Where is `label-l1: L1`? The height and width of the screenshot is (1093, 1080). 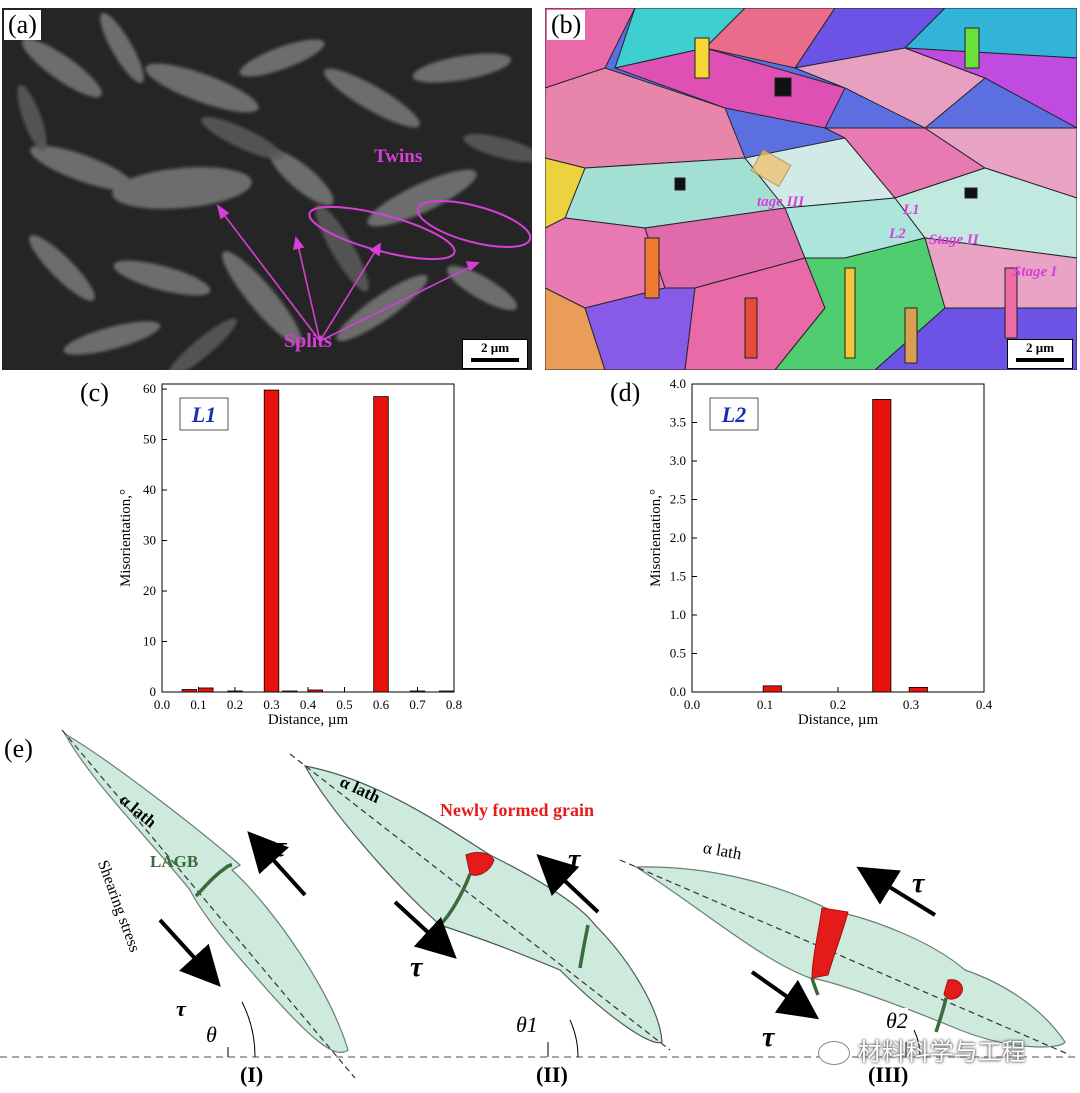
label-l1: L1 is located at coordinates (911, 210).